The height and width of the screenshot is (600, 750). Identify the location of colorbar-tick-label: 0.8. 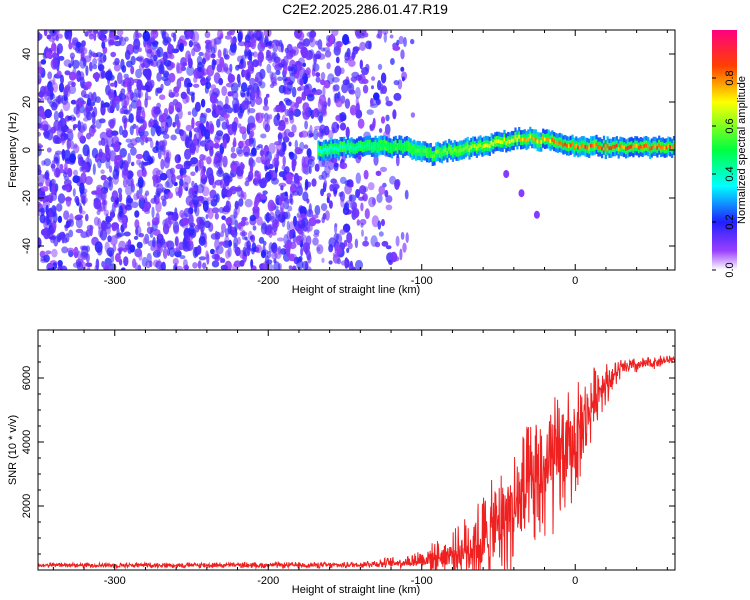
(730, 77).